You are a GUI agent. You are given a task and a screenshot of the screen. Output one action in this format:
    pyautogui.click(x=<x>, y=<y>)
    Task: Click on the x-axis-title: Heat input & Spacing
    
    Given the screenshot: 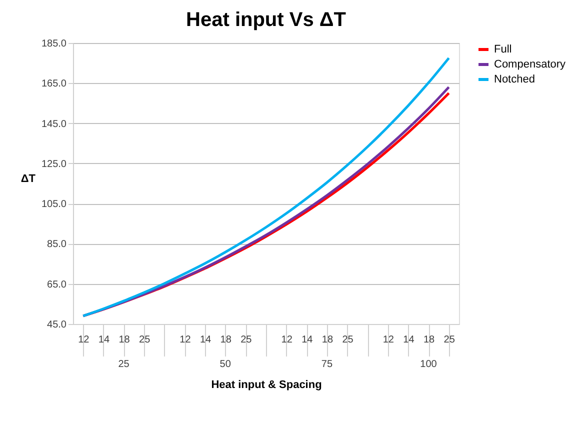 What is the action you would take?
    pyautogui.click(x=266, y=385)
    